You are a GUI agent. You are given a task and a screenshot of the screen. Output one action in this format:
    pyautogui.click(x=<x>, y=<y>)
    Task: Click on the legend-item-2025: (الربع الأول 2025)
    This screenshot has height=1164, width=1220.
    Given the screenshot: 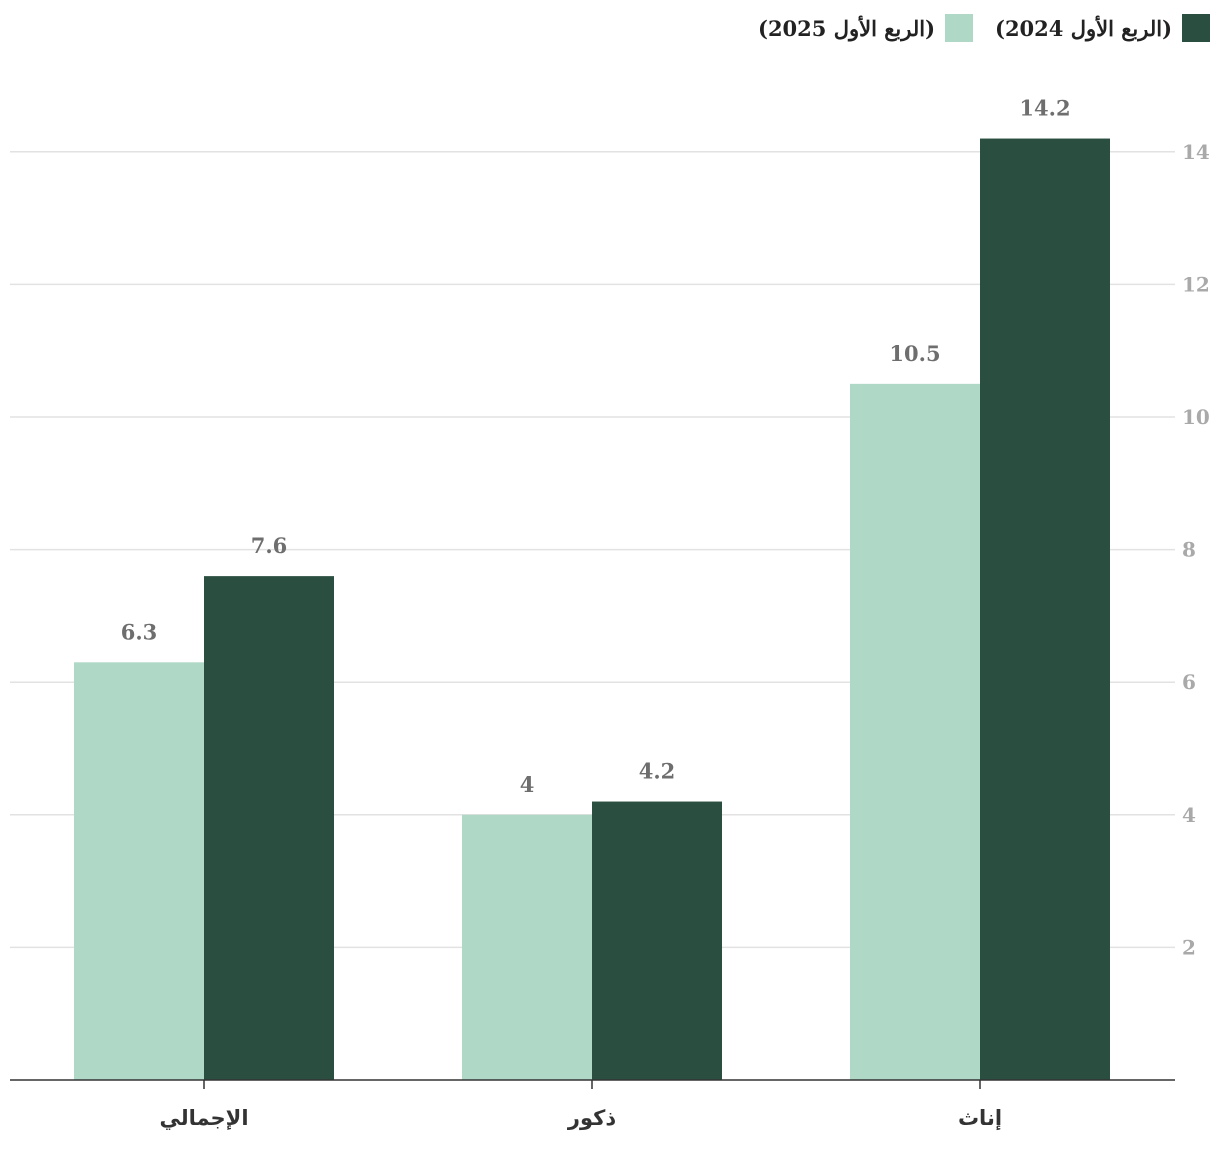 What is the action you would take?
    pyautogui.click(x=865, y=28)
    